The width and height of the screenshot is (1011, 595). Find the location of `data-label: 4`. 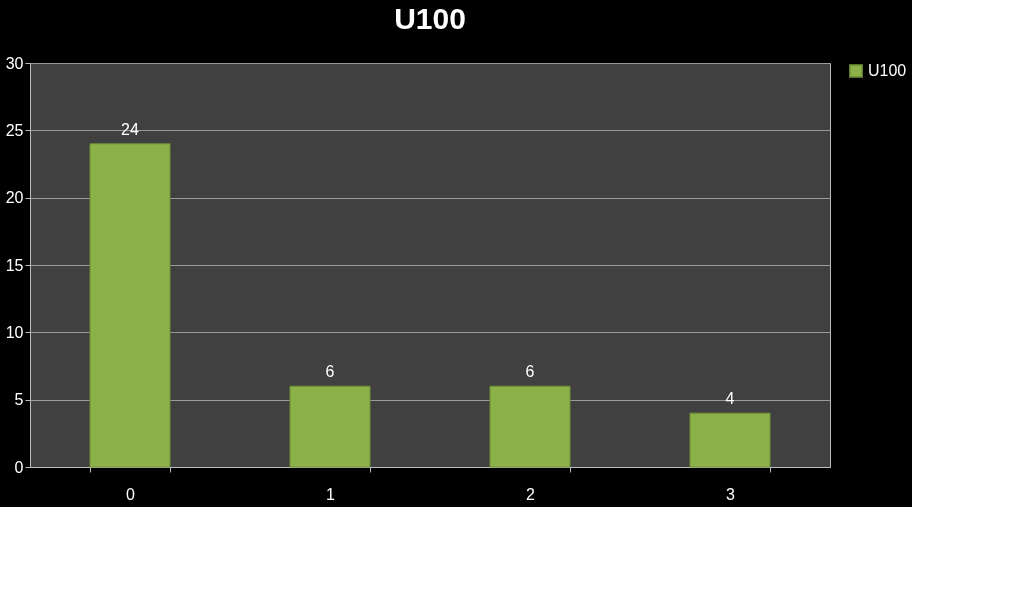

data-label: 4 is located at coordinates (730, 399).